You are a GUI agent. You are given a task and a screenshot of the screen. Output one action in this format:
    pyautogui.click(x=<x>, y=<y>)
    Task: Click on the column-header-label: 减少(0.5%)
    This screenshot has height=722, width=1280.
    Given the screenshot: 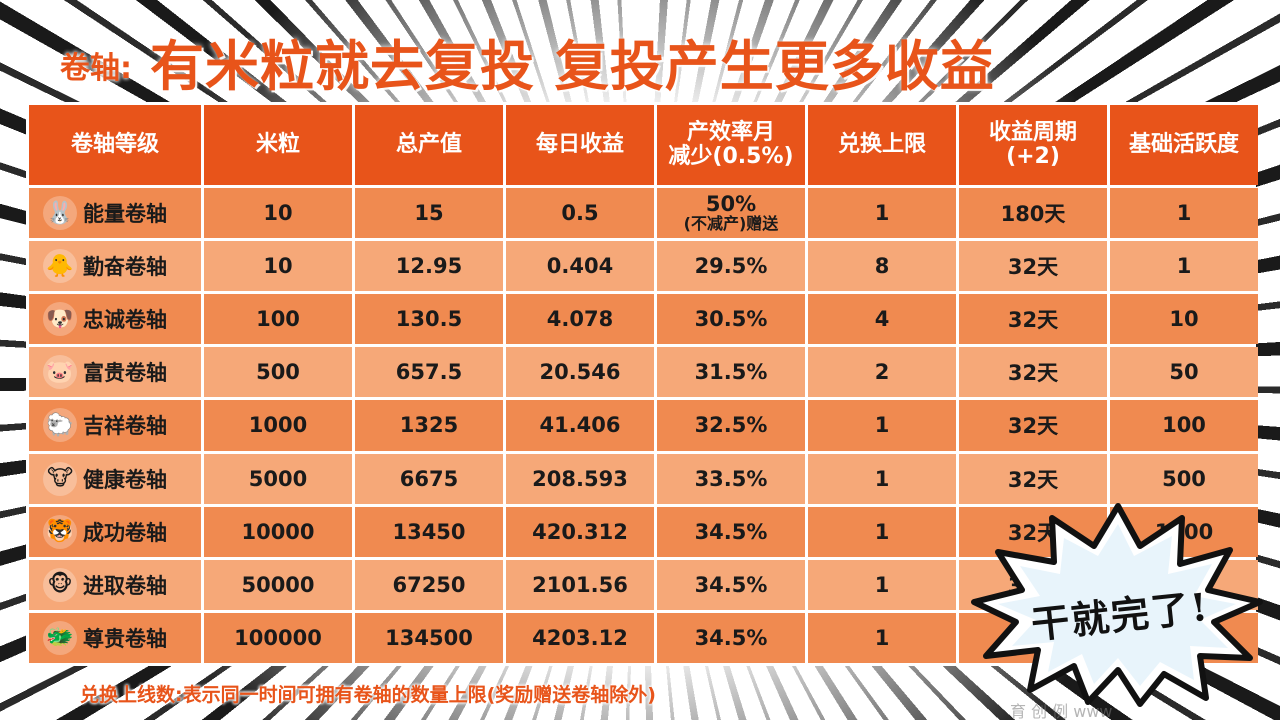 What is the action you would take?
    pyautogui.click(x=731, y=156)
    